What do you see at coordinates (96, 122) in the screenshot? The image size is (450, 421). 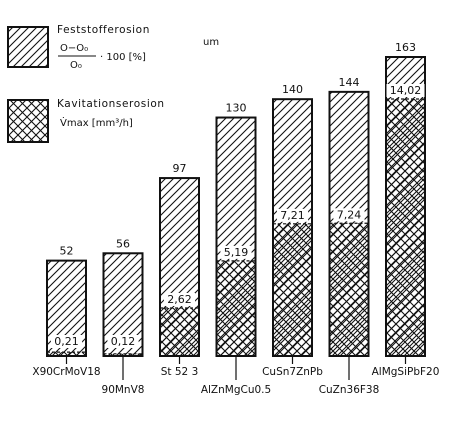 I see `legend-kavitationserosion-formula: V̇max [mm³/h]` at bounding box center [96, 122].